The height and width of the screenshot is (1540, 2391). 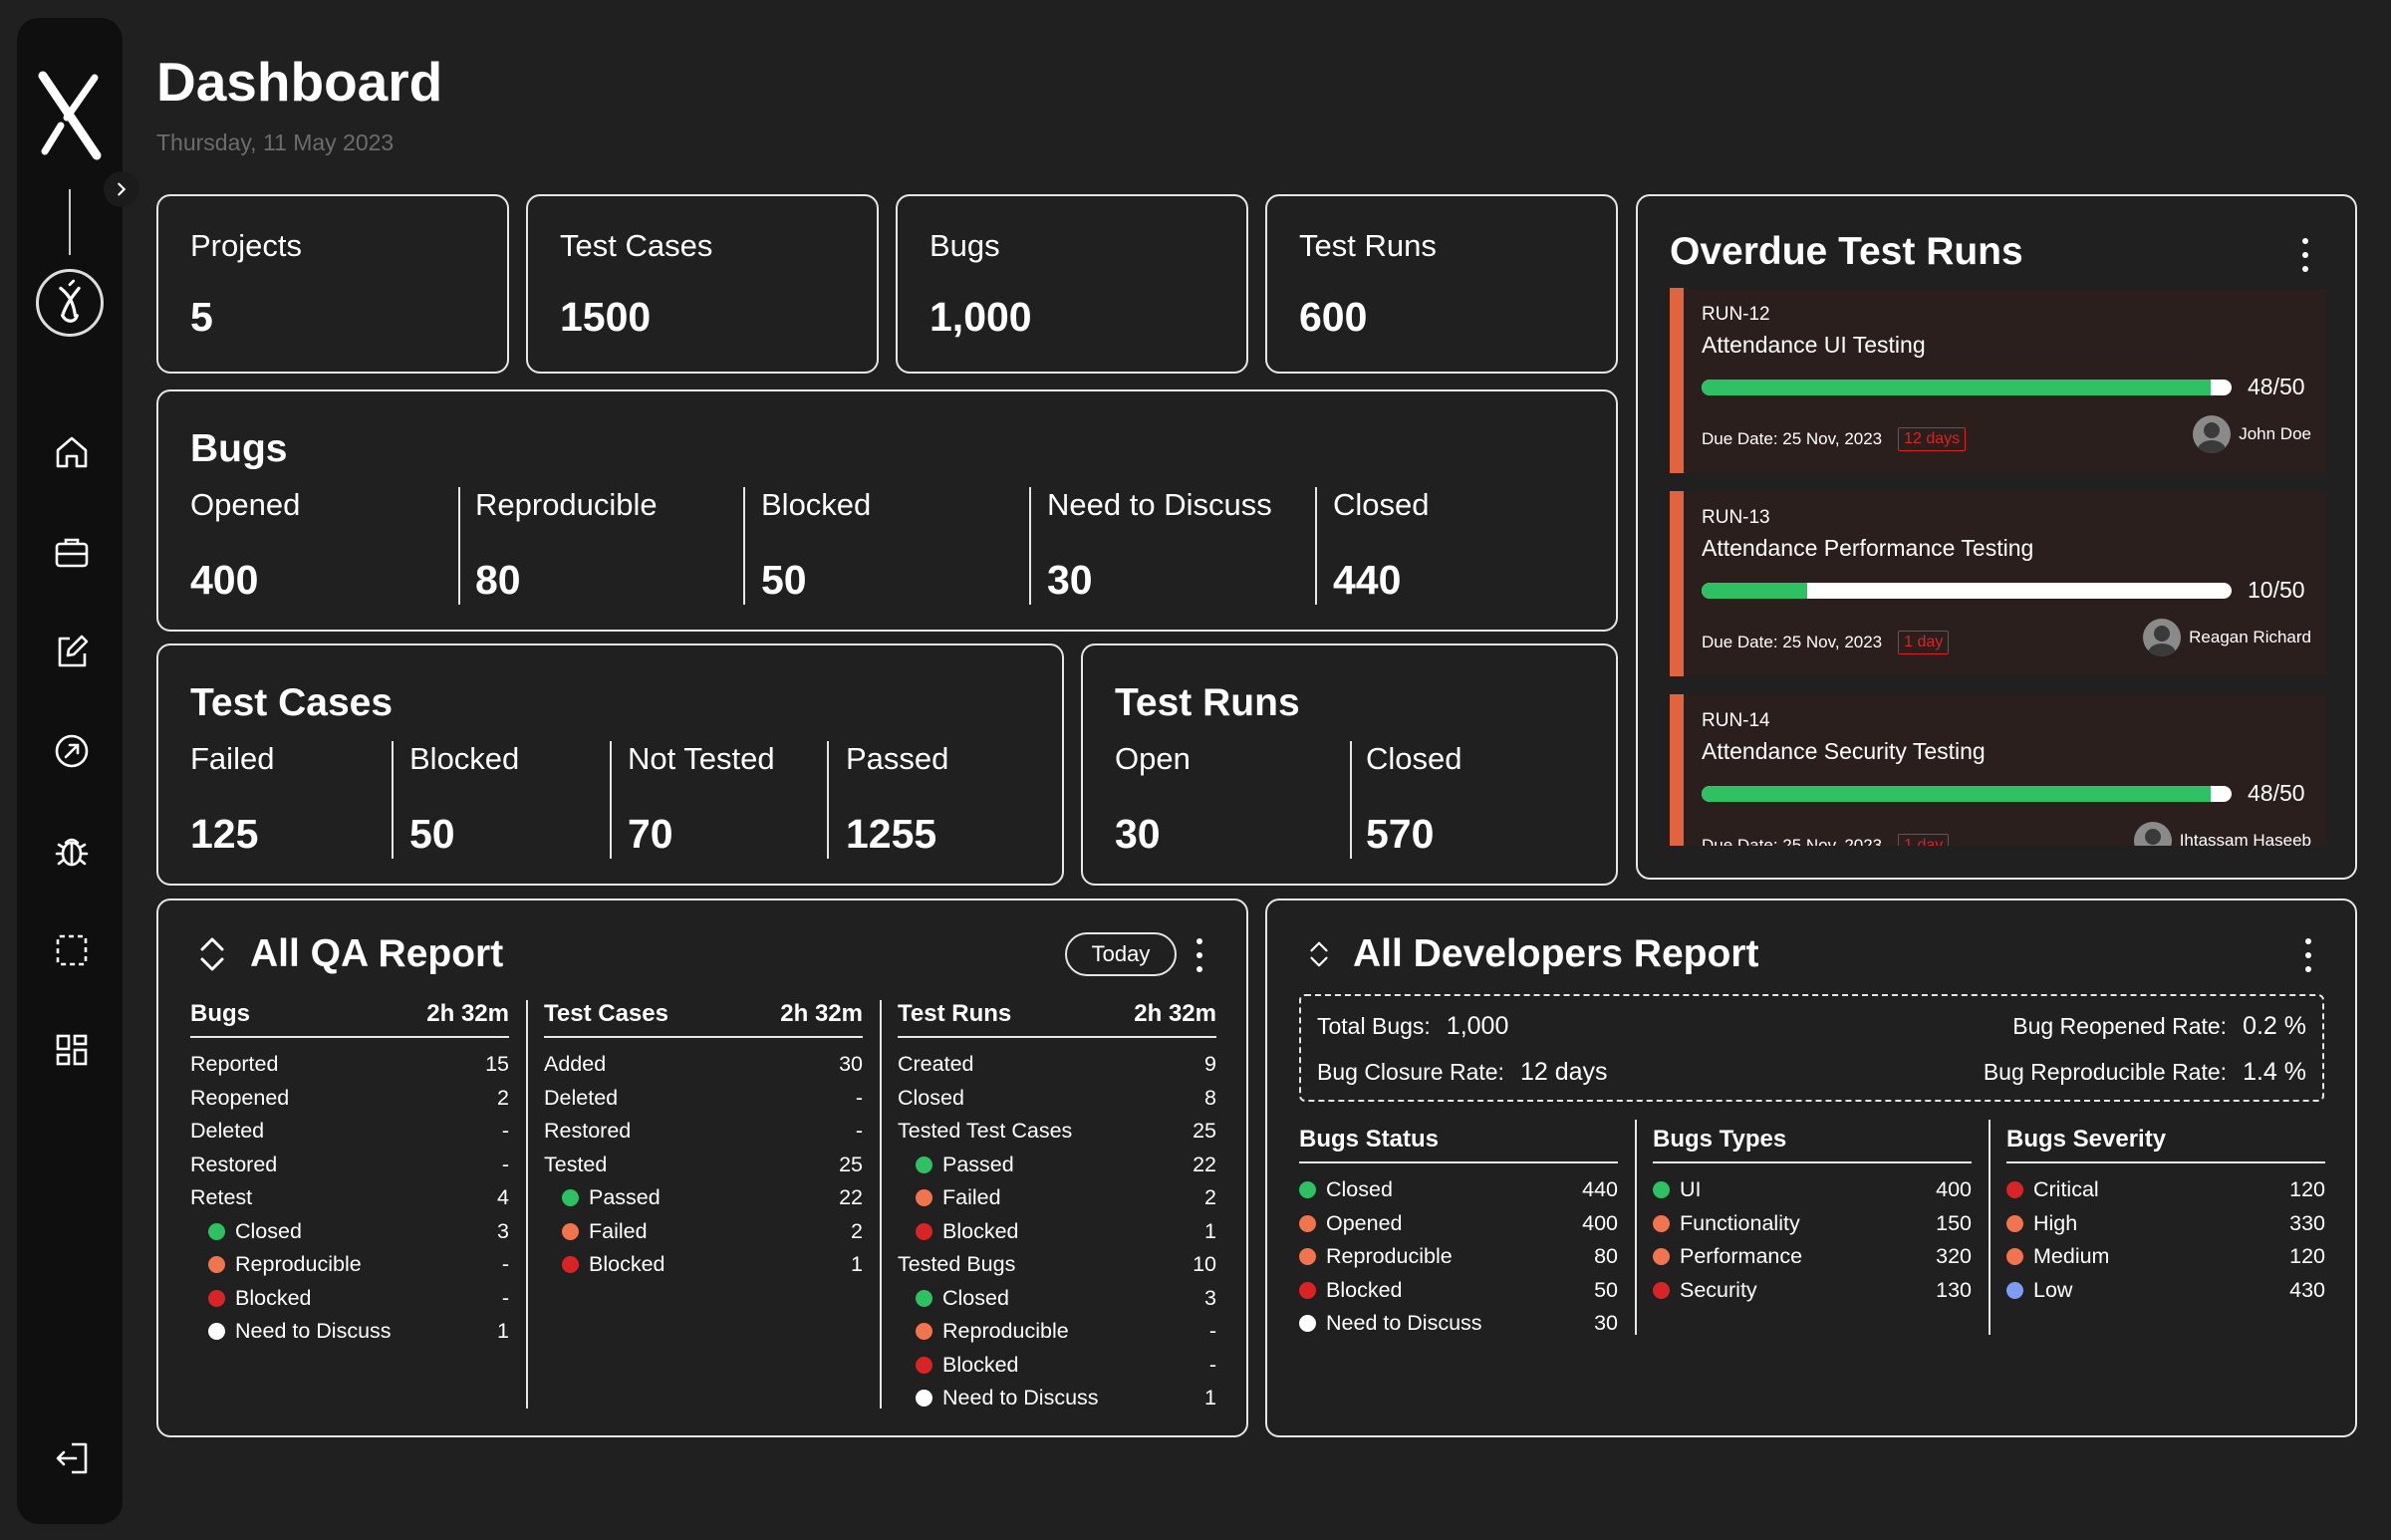 I want to click on row-label-wrap: Reproducible, so click(x=285, y=1264).